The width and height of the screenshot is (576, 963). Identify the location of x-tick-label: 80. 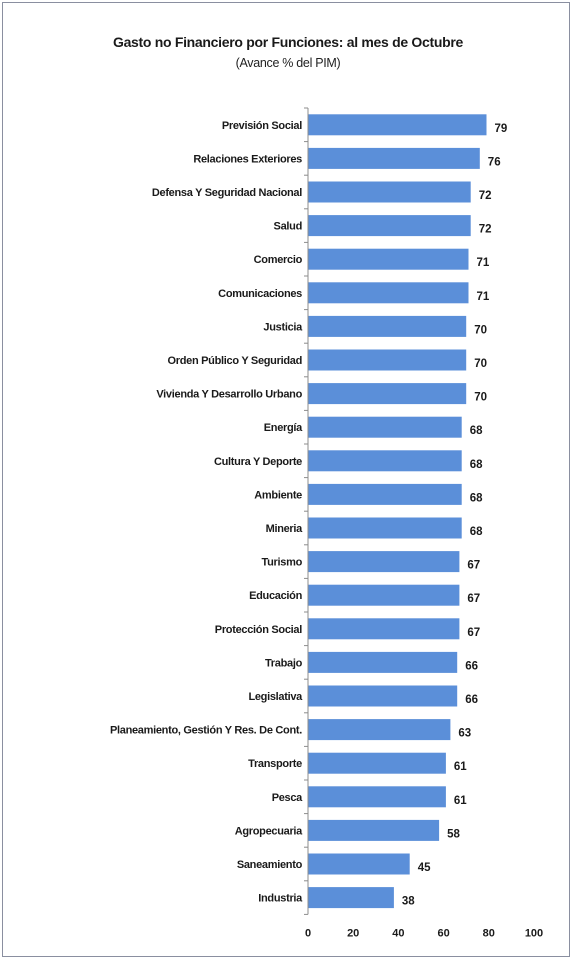
(489, 933).